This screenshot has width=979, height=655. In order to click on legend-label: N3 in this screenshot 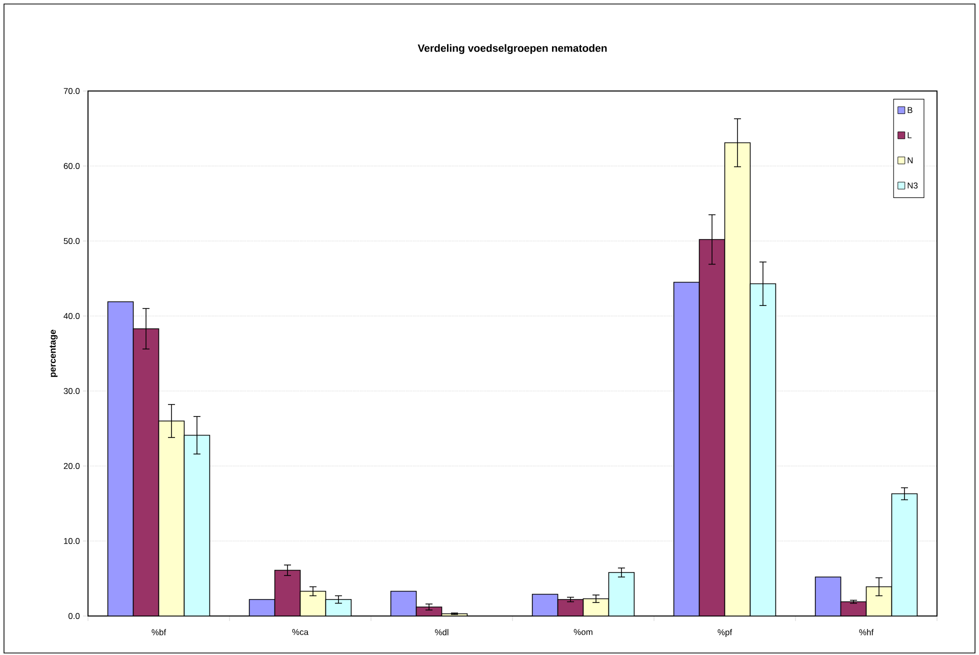, I will do `click(913, 185)`.